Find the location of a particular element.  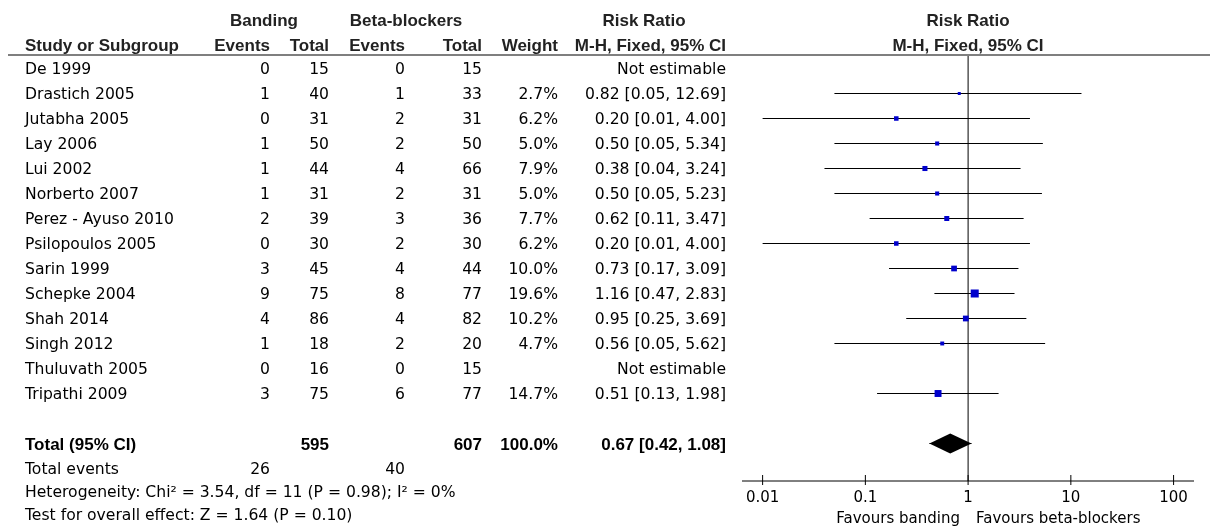

category-label: Psilopoulos 2005 is located at coordinates (91, 243).